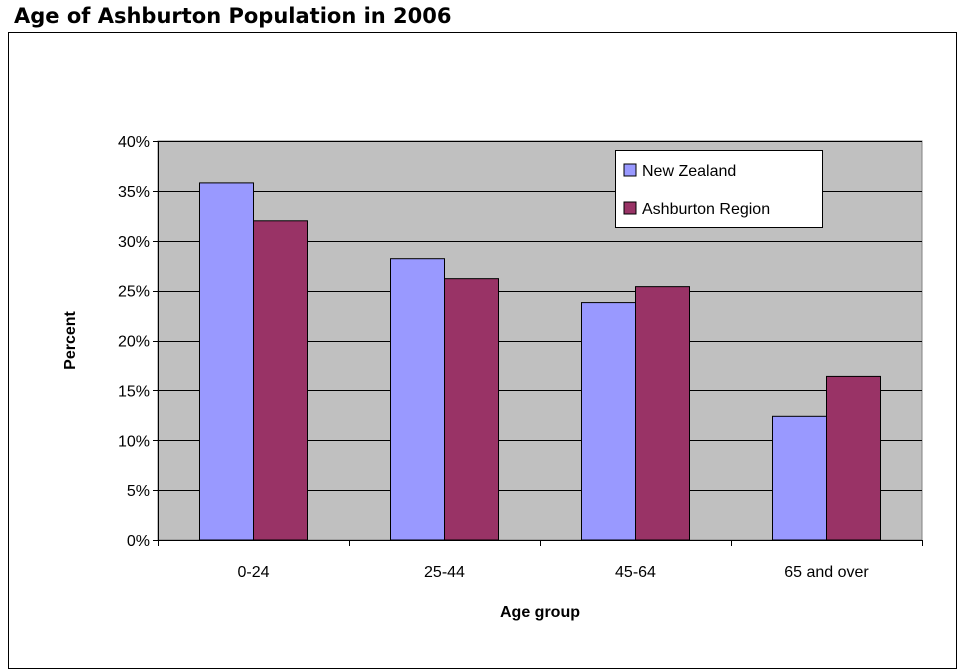  Describe the element at coordinates (134, 242) in the screenshot. I see `y-tick-label: 30%` at that location.